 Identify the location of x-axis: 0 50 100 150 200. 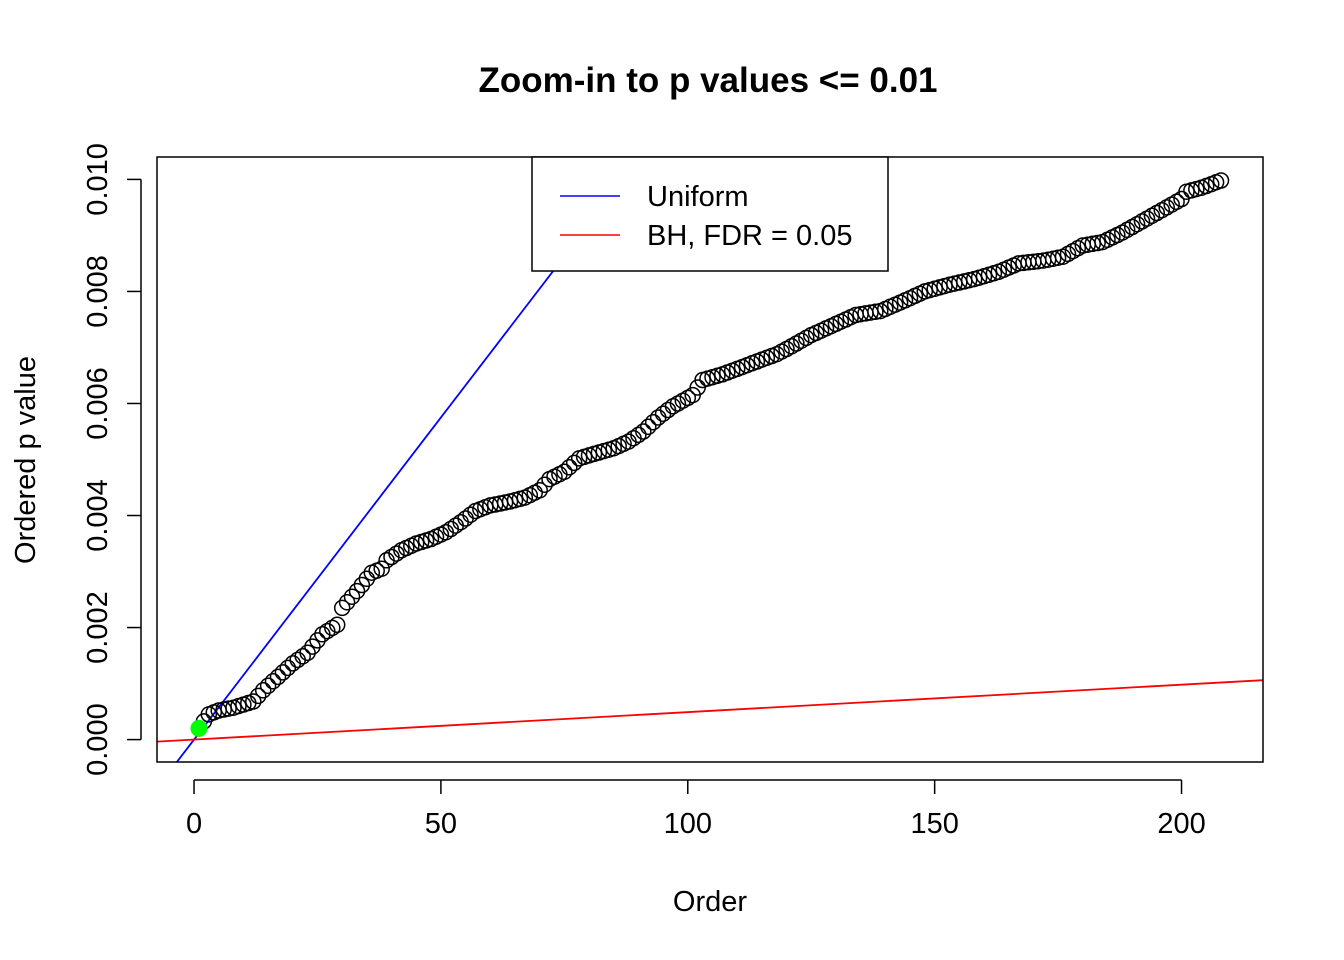
(696, 809).